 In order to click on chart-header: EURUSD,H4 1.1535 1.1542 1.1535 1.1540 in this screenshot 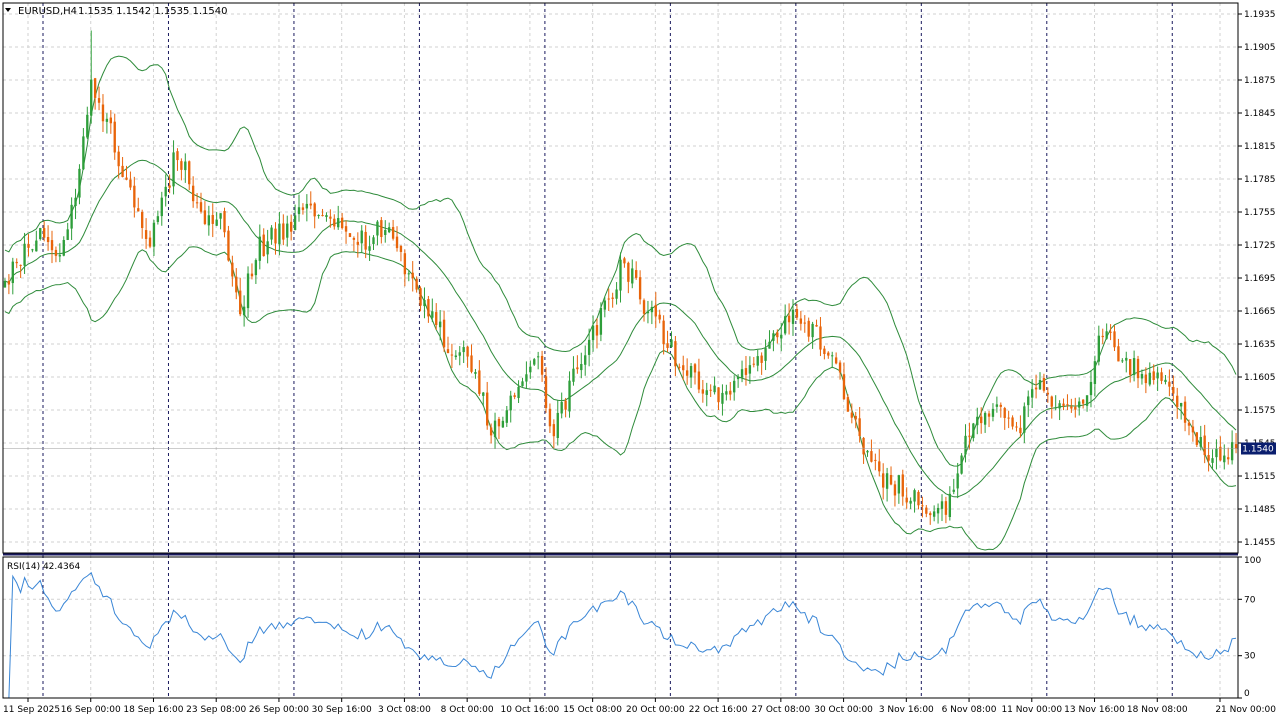, I will do `click(116, 11)`.